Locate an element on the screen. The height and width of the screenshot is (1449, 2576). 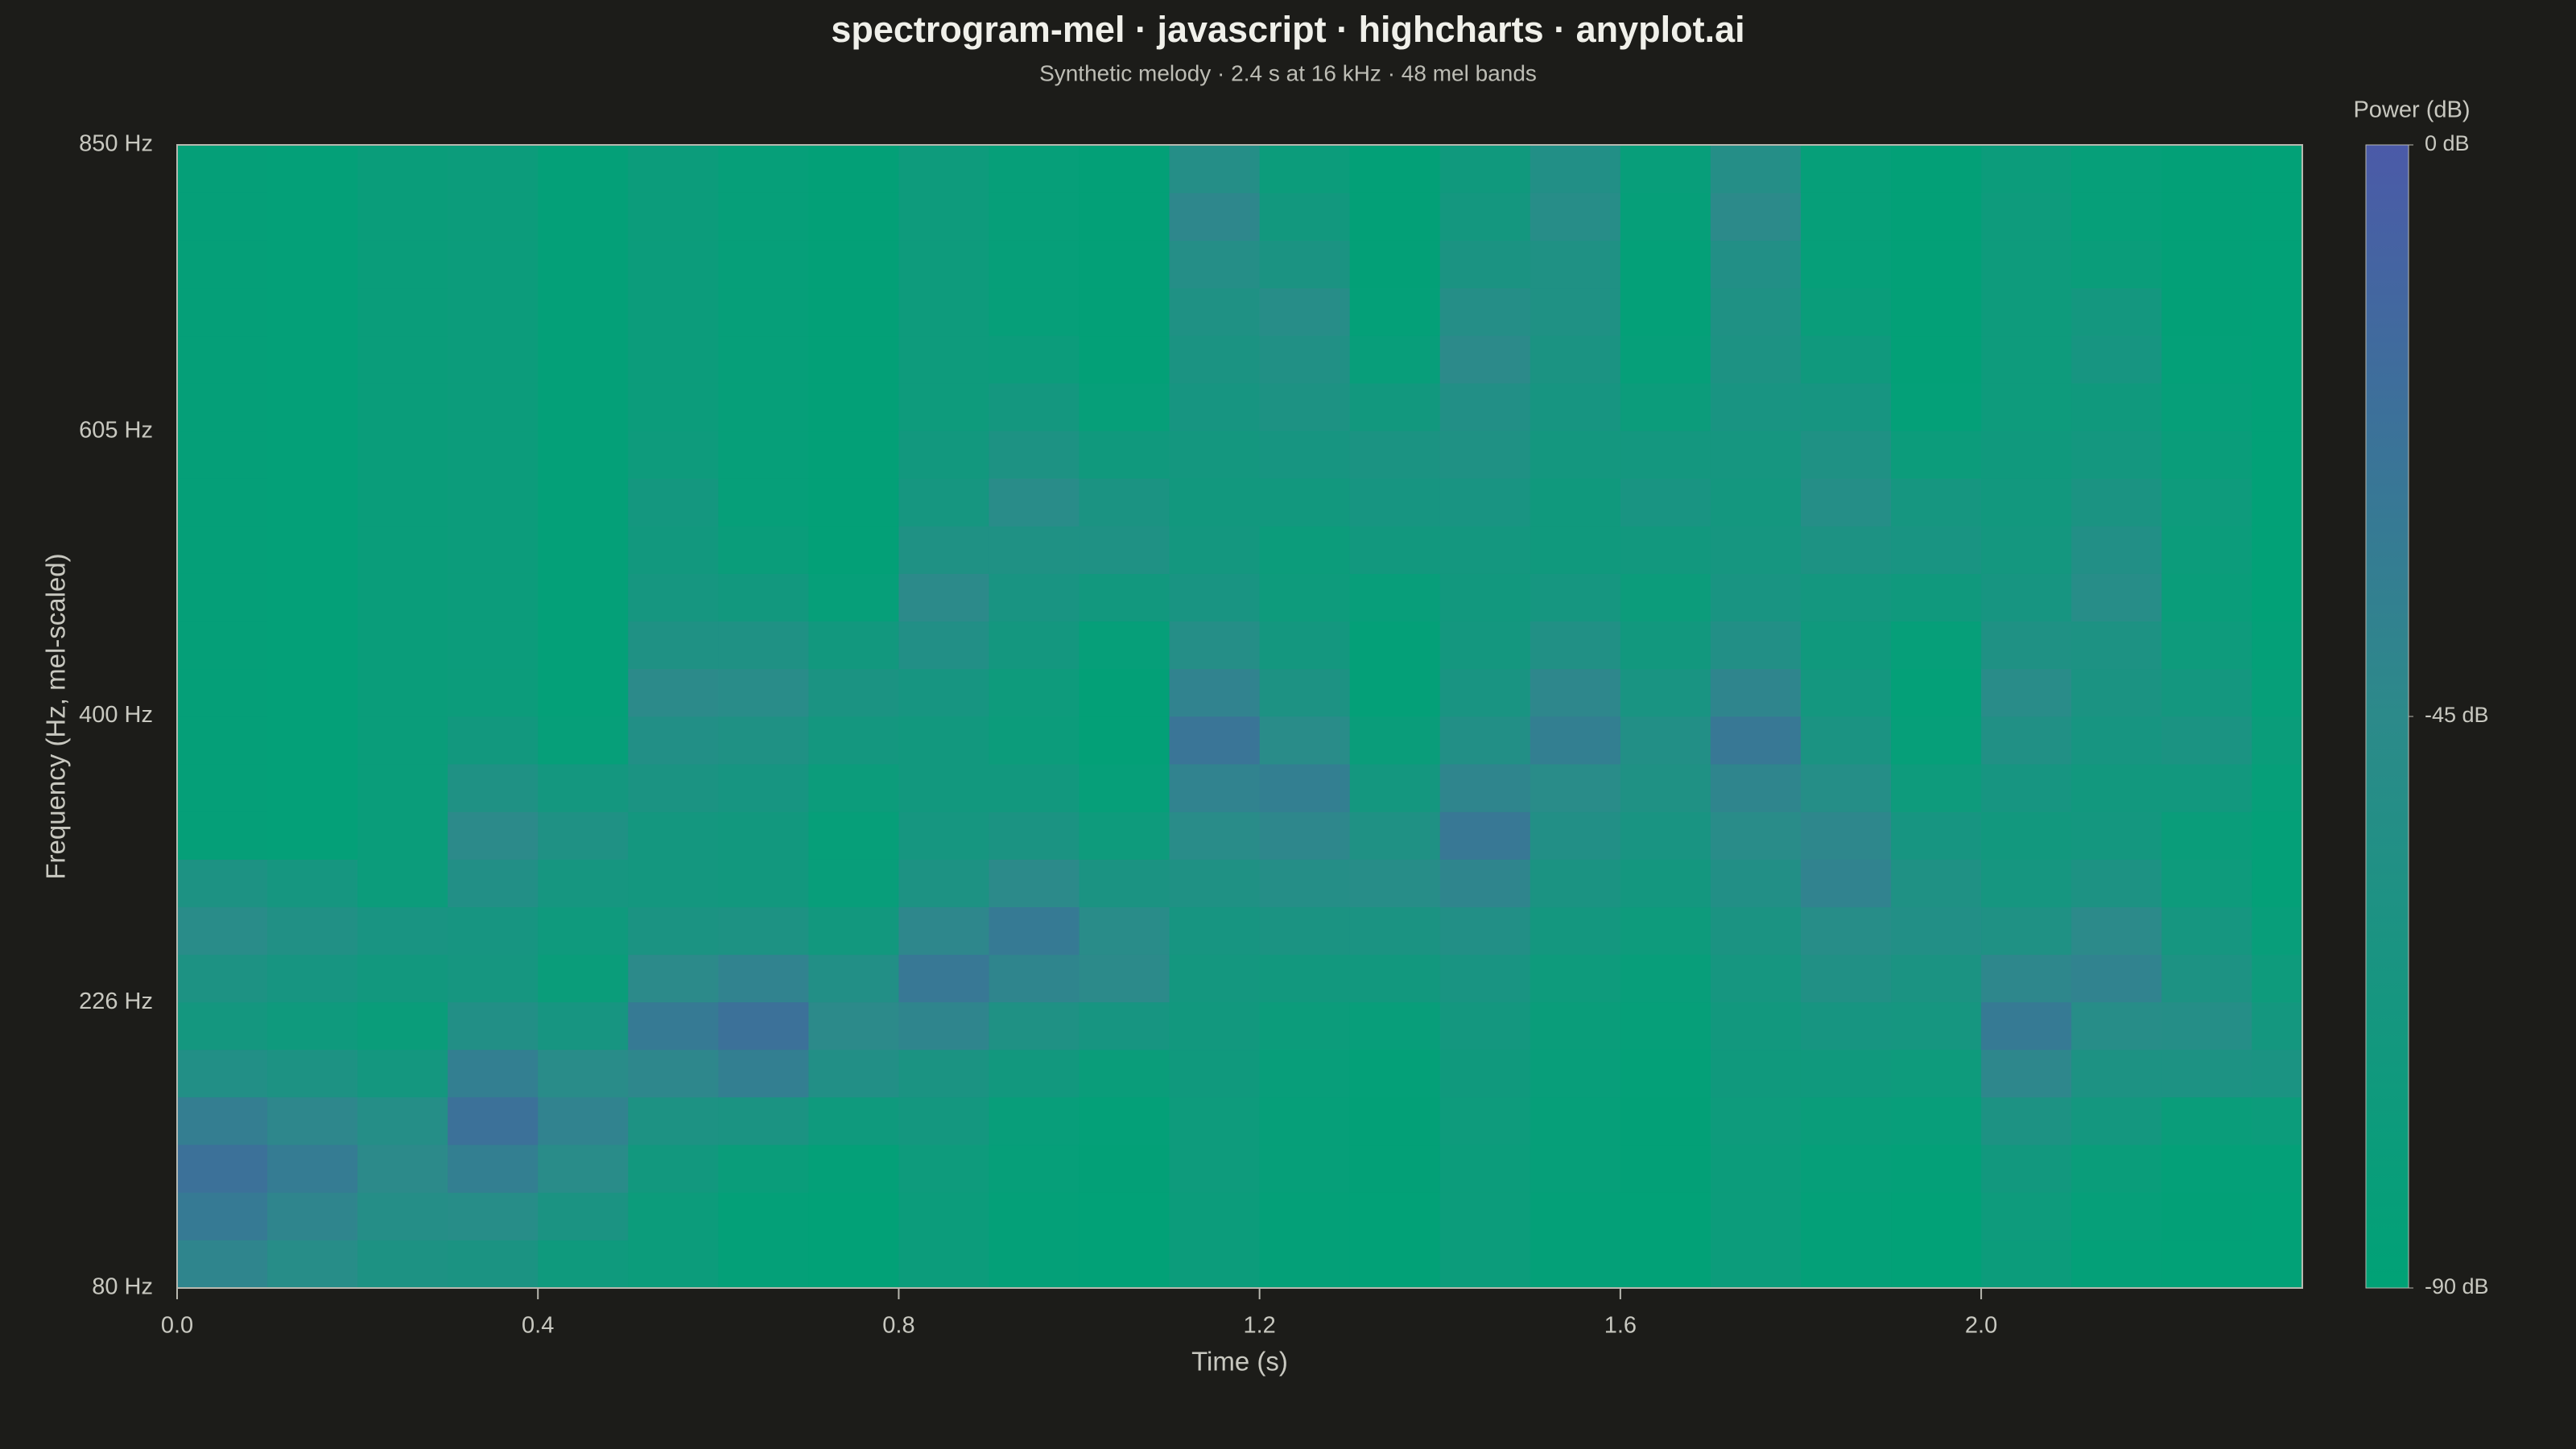
colorbar-title: Power (dB) is located at coordinates (2411, 110).